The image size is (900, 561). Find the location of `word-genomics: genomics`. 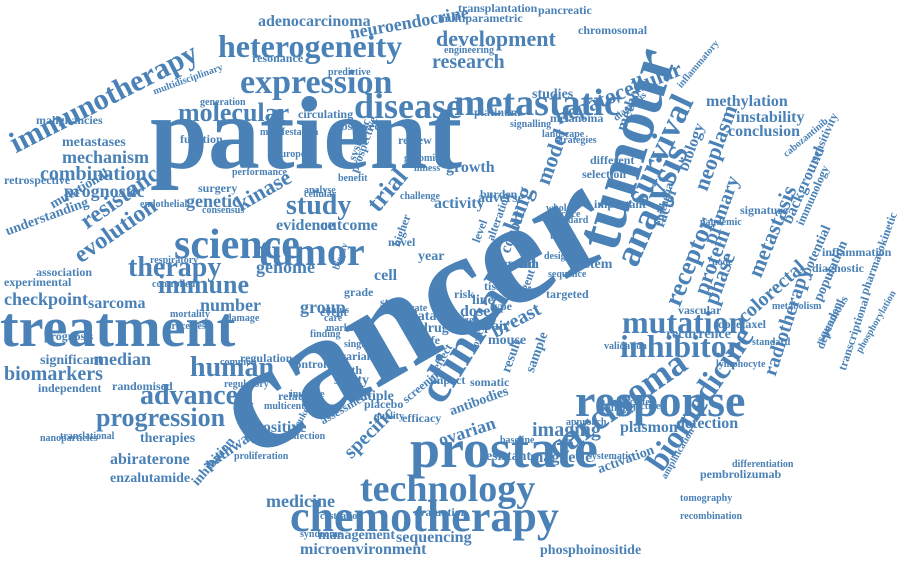

word-genomics: genomics is located at coordinates (423, 159).